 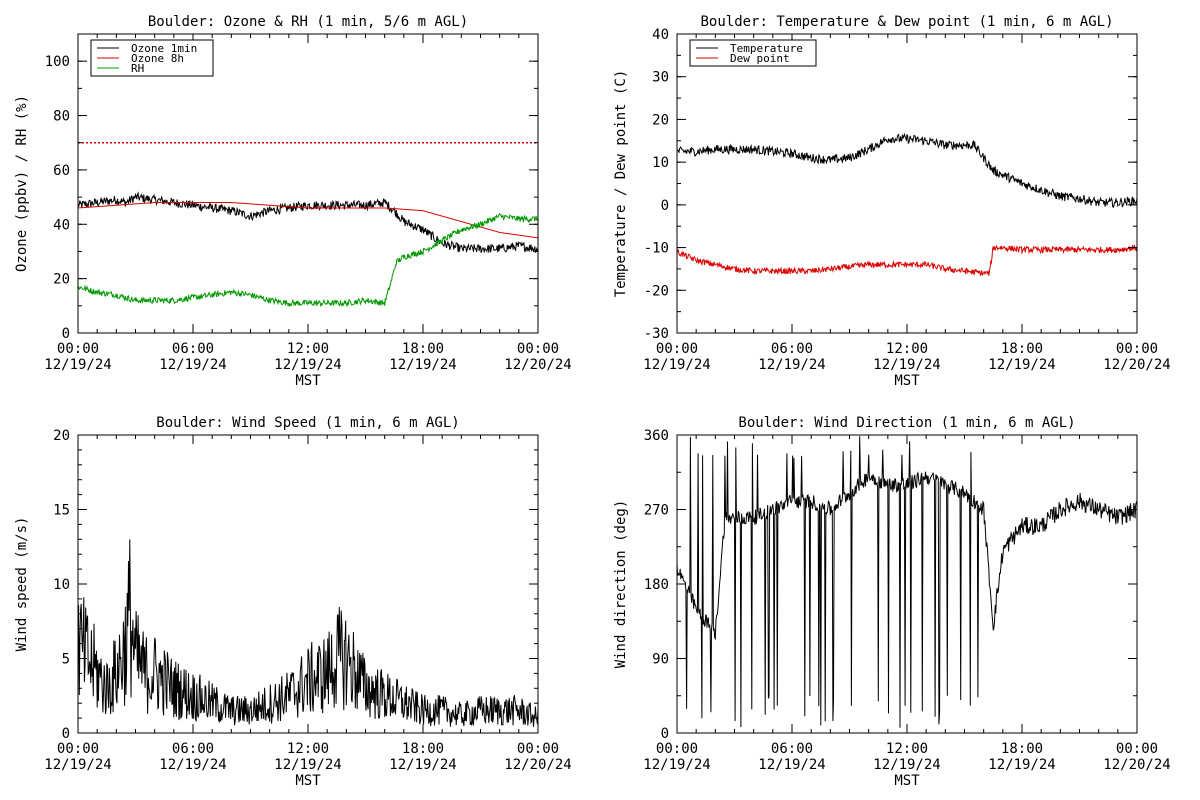 I want to click on legend-label: Temperature, so click(x=766, y=48).